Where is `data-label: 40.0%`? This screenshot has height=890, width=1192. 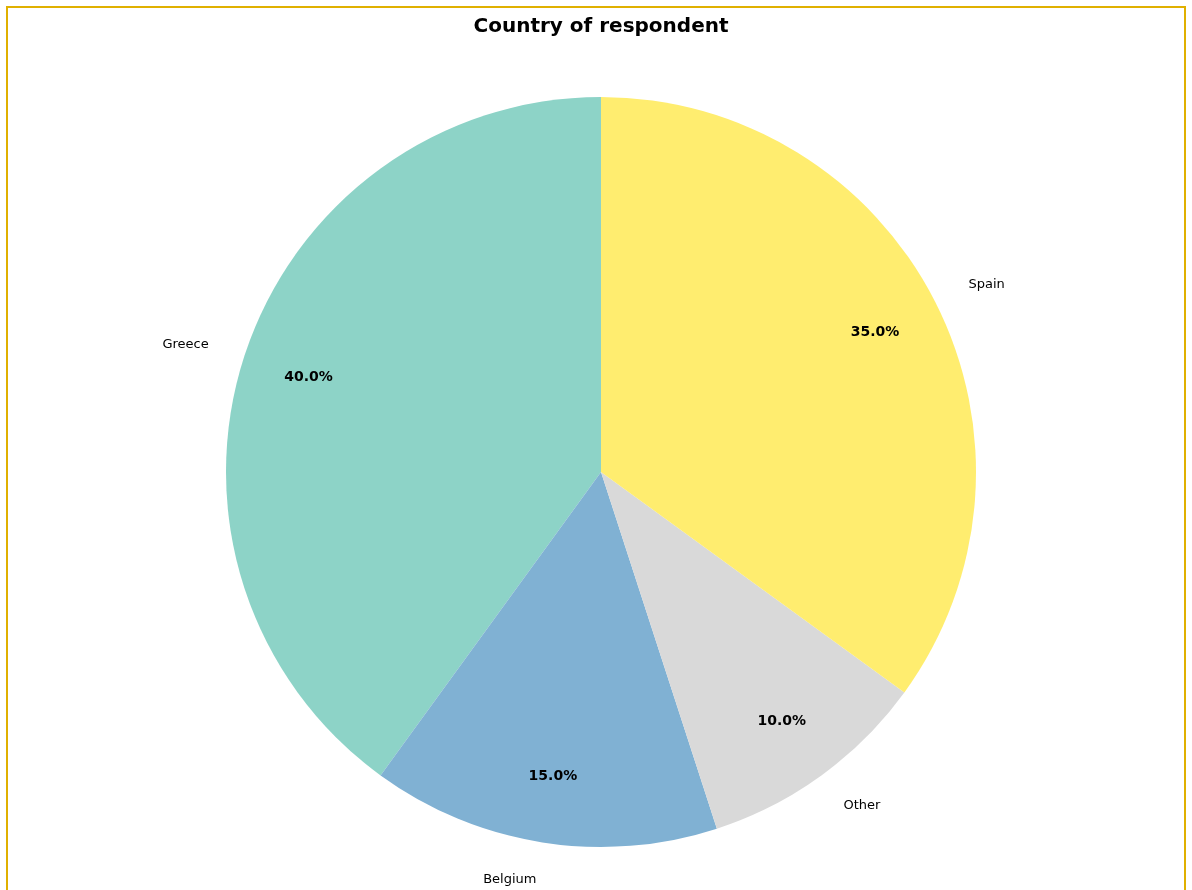 data-label: 40.0% is located at coordinates (308, 375).